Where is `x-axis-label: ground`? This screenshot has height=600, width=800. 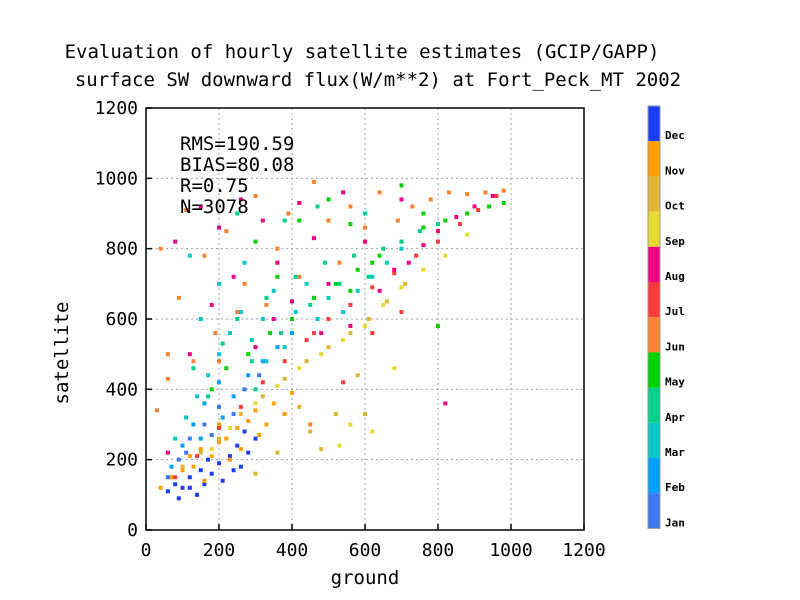 x-axis-label: ground is located at coordinates (365, 578).